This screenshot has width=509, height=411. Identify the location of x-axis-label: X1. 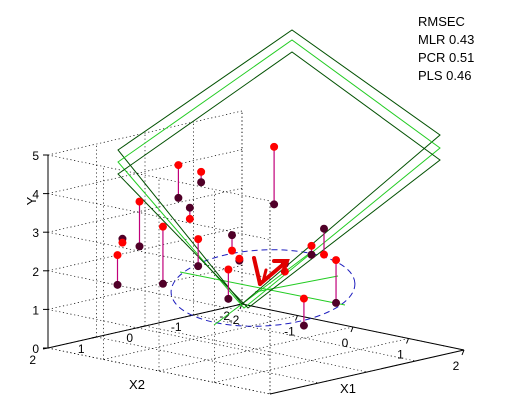
(348, 388).